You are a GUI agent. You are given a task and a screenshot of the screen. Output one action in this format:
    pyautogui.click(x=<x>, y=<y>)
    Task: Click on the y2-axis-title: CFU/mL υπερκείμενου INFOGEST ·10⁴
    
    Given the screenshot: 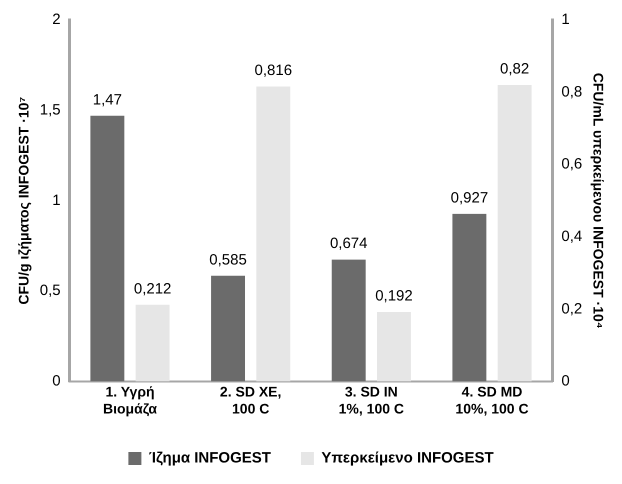 What is the action you would take?
    pyautogui.click(x=598, y=200)
    